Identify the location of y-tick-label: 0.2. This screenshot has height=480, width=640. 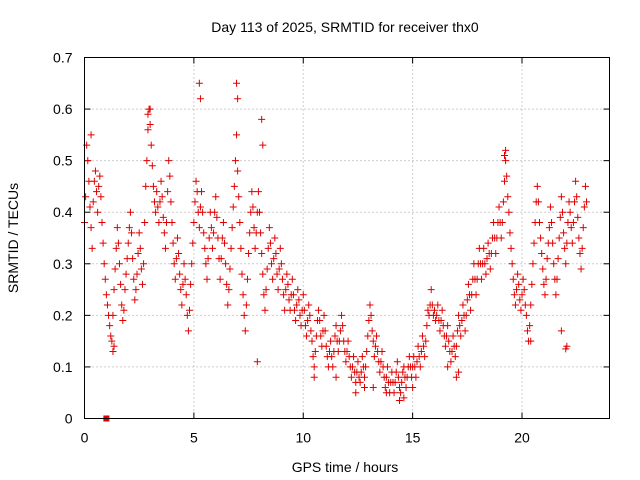
(63, 315).